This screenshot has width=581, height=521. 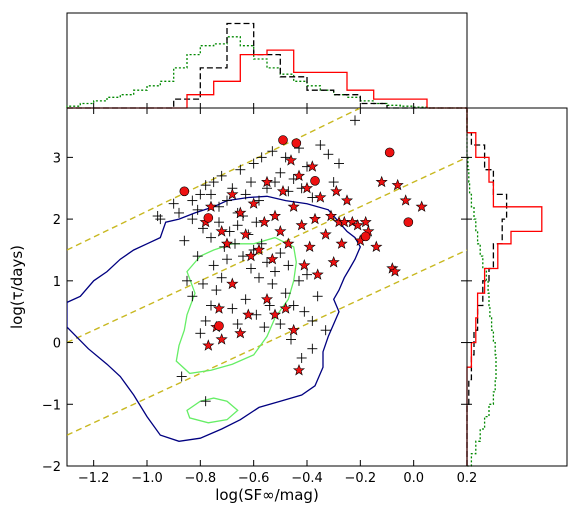 I want to click on top-hist-green, so click(x=266, y=72).